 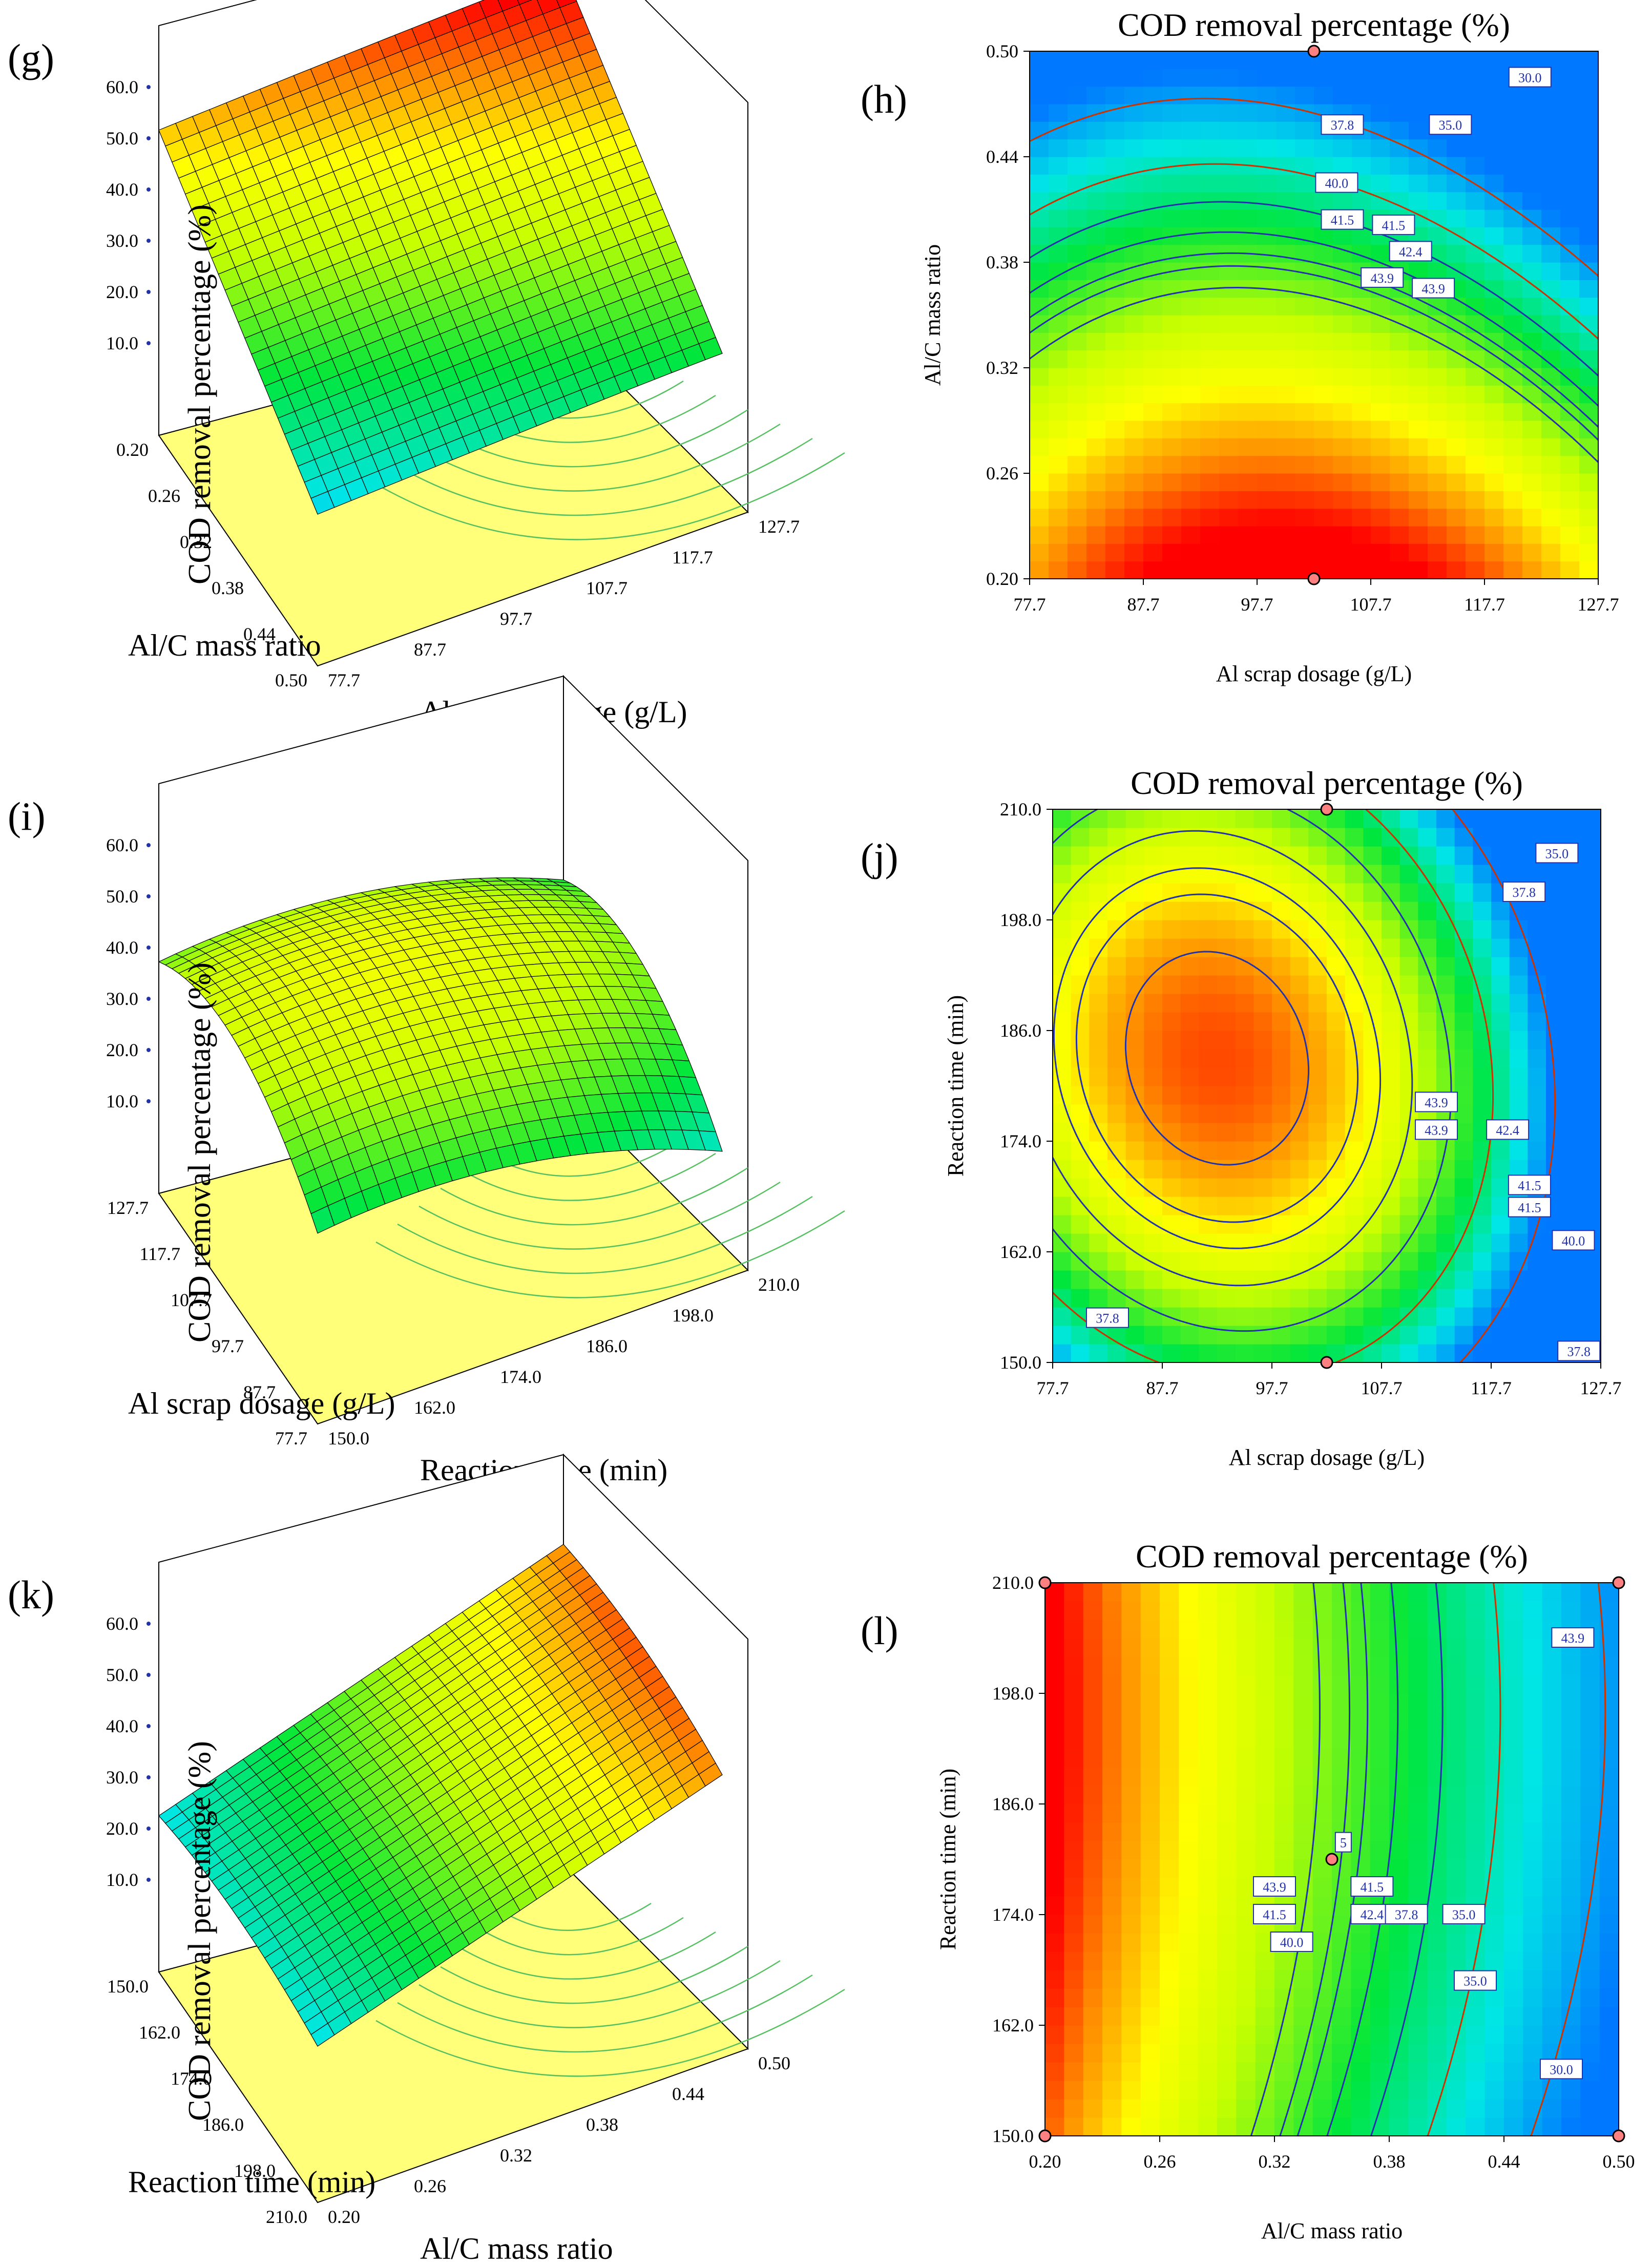 What do you see at coordinates (430, 2186) in the screenshot?
I see `y-tick-label: 0.26` at bounding box center [430, 2186].